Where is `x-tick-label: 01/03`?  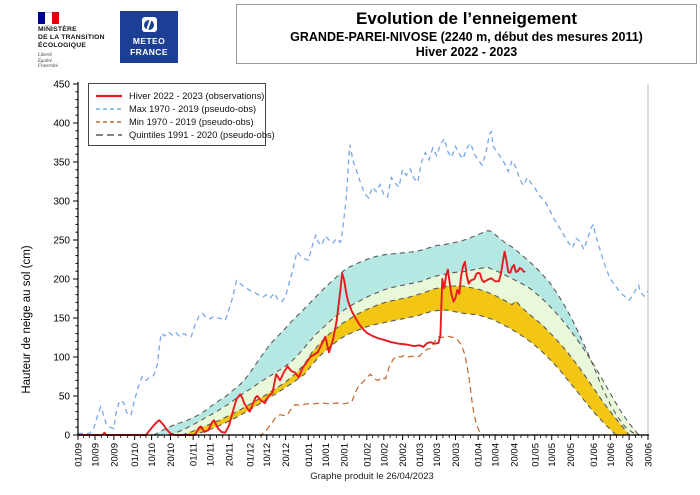
x-tick-label: 01/03 is located at coordinates (420, 455).